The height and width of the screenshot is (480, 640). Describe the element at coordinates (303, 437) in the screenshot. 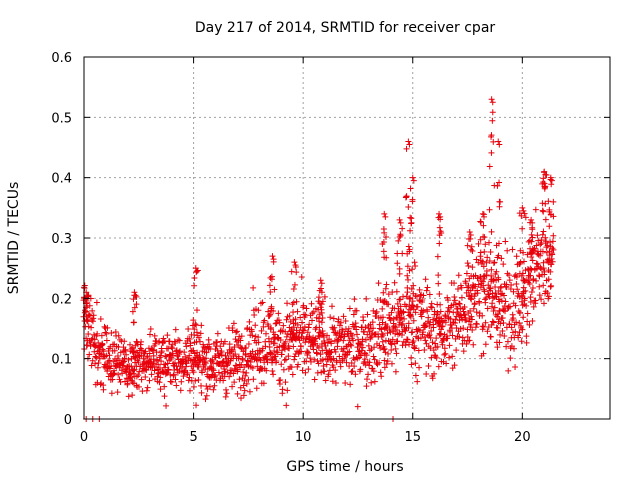

I see `x-tick-label: 10` at that location.